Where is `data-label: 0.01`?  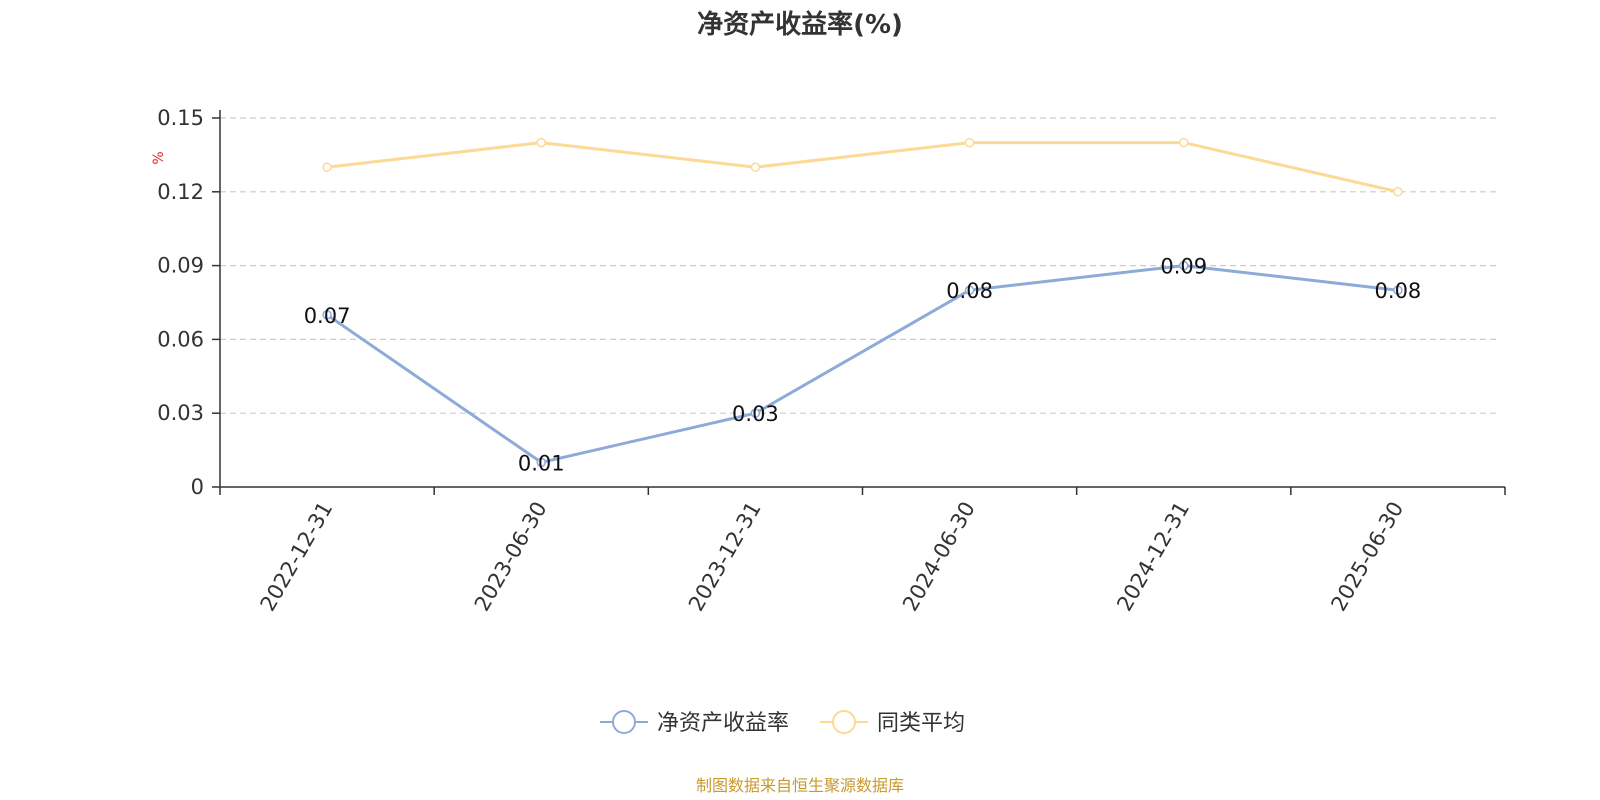 data-label: 0.01 is located at coordinates (541, 463).